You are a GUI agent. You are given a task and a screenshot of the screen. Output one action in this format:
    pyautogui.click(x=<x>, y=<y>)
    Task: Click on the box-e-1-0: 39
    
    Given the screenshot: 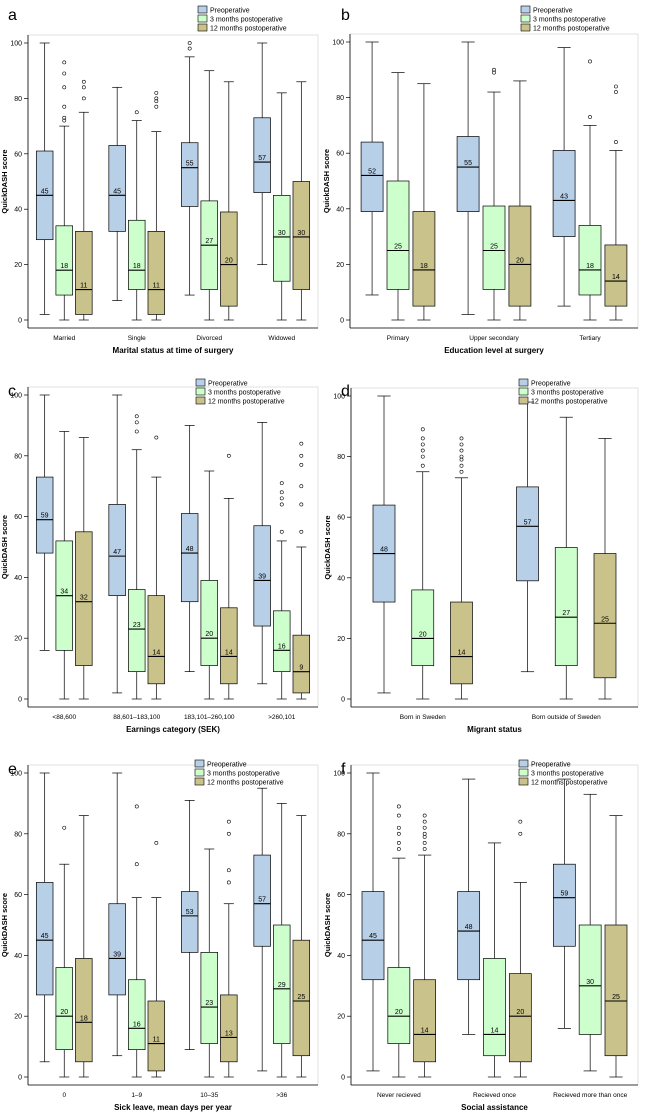 What is the action you would take?
    pyautogui.click(x=117, y=914)
    